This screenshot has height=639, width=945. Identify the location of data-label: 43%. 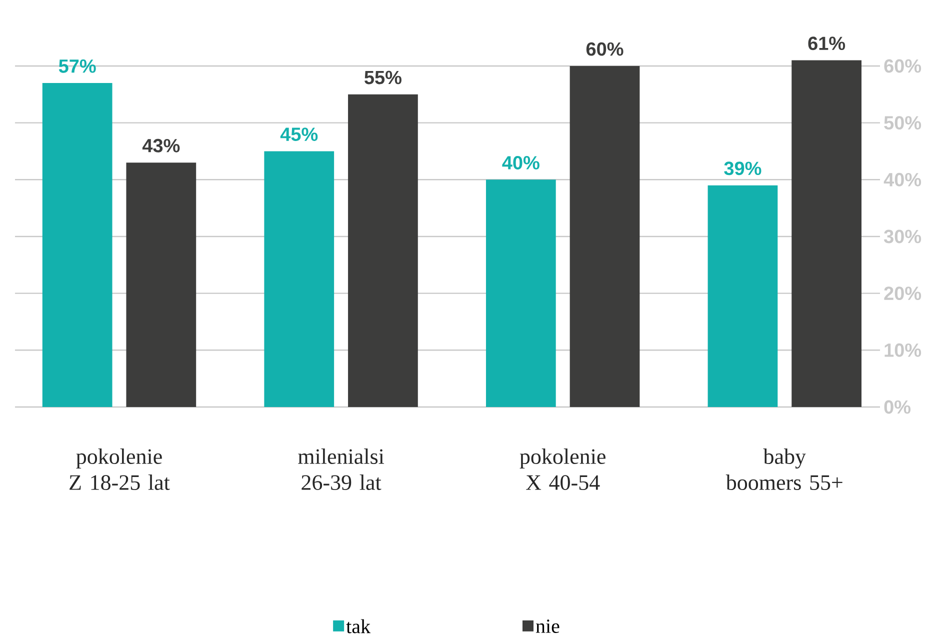
(161, 146).